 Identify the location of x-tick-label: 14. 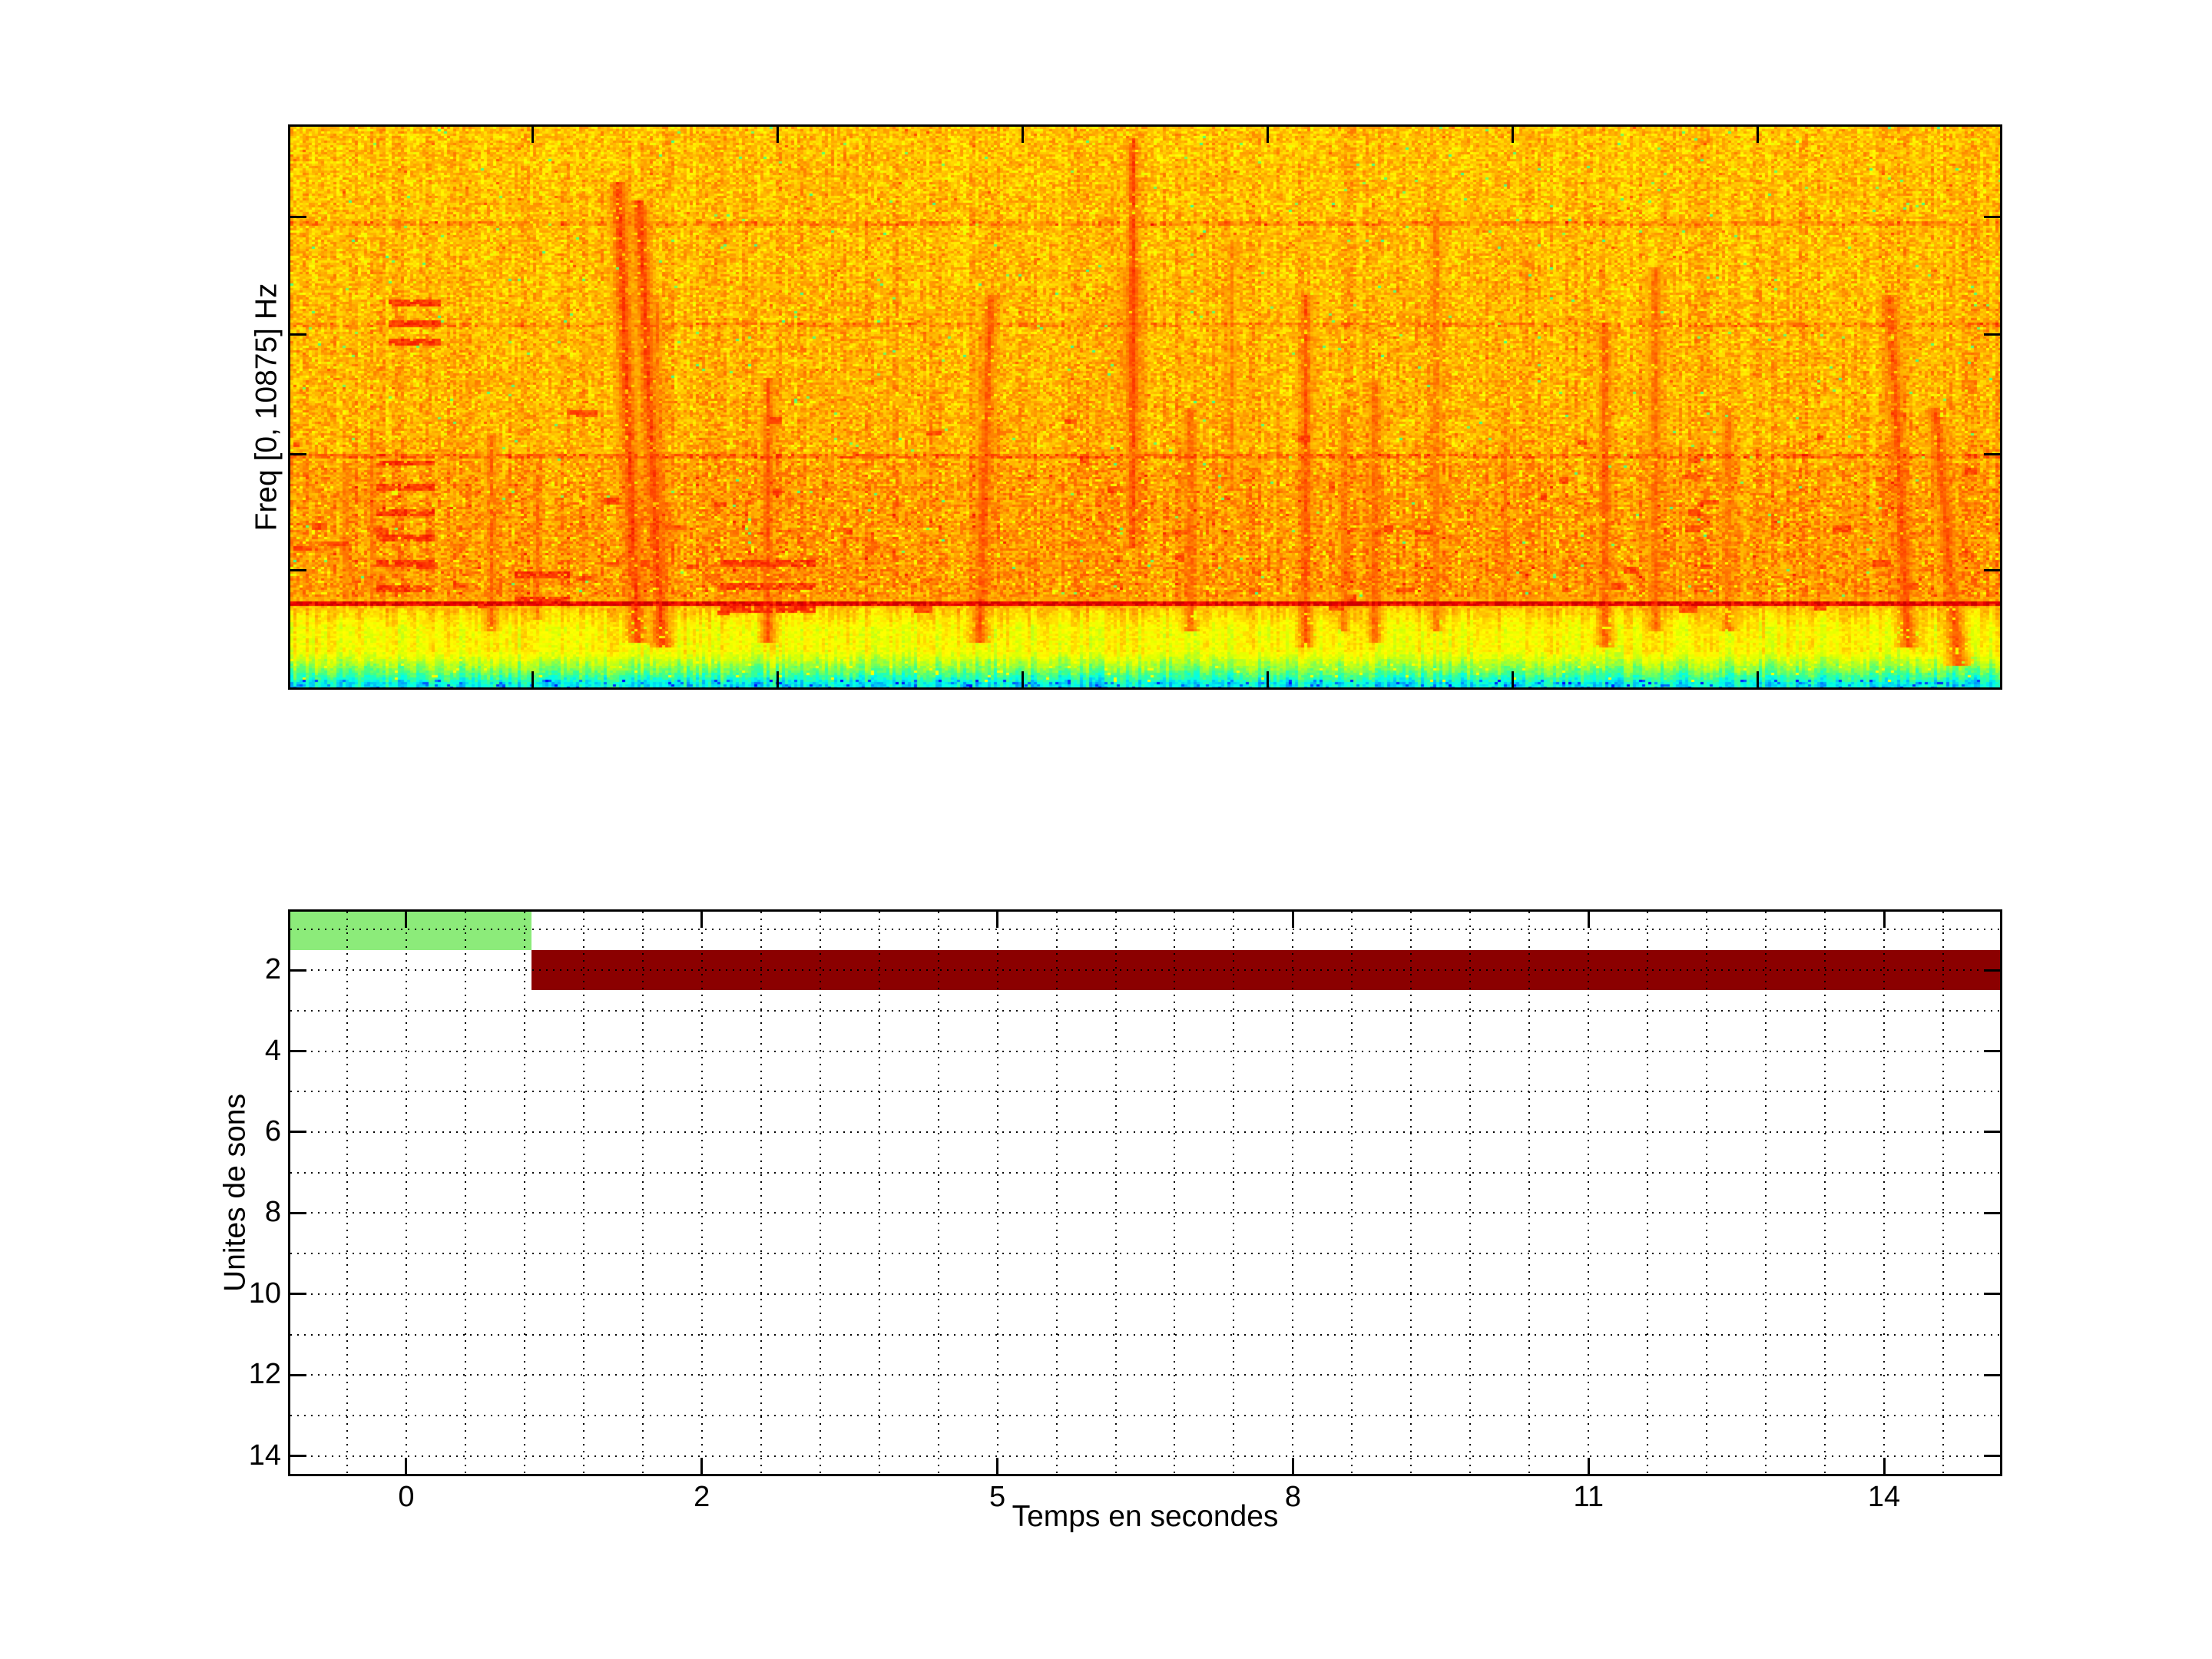
(1884, 1497).